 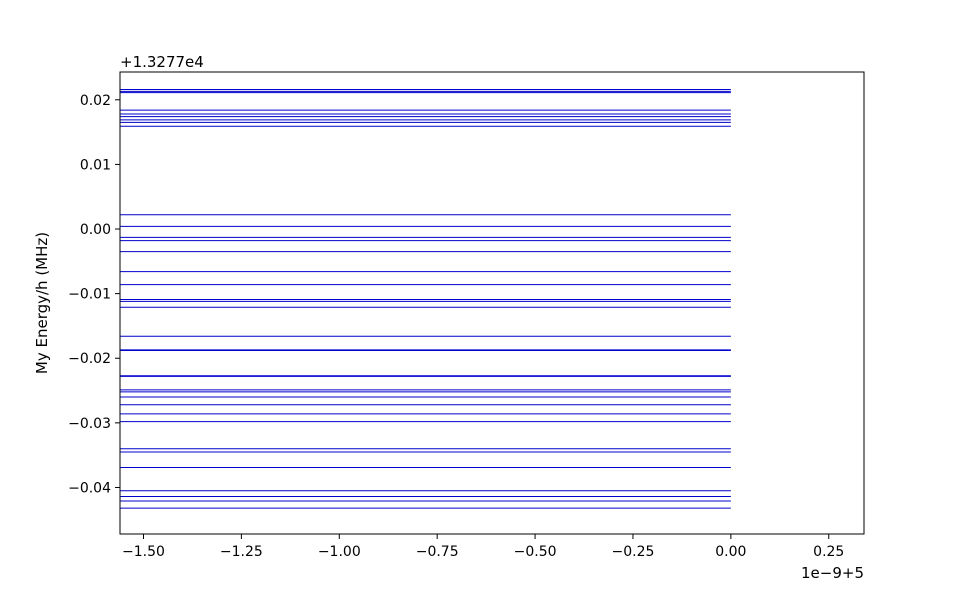 I want to click on x-tick-label: 0.00, so click(x=730, y=552).